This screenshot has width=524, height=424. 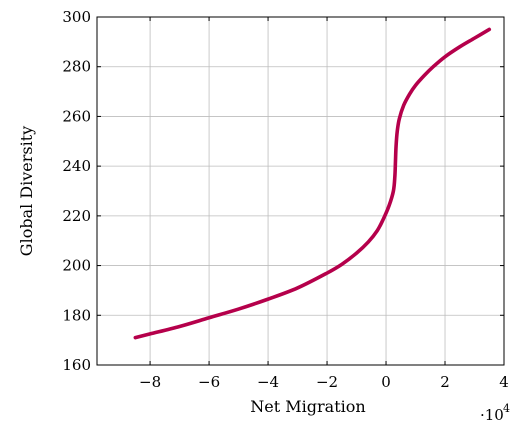 I want to click on x-axis-multiplier-exponent: 4, so click(x=506, y=408).